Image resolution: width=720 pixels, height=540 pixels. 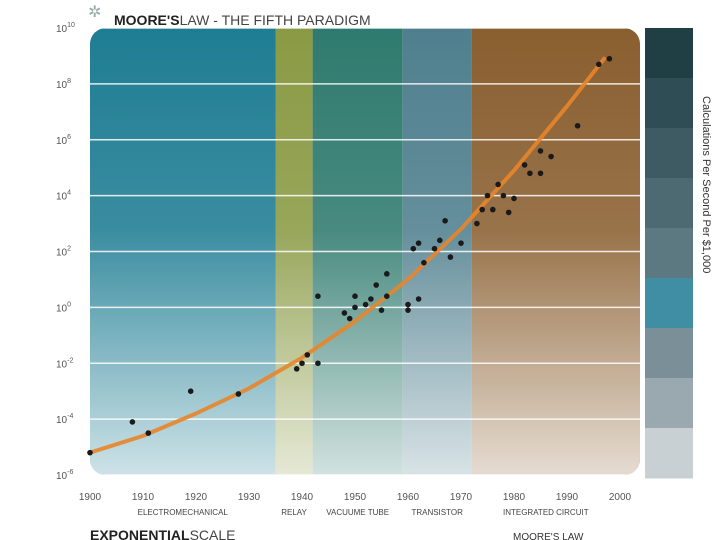 I want to click on footer-right: MOORE'S LAW, so click(x=548, y=536).